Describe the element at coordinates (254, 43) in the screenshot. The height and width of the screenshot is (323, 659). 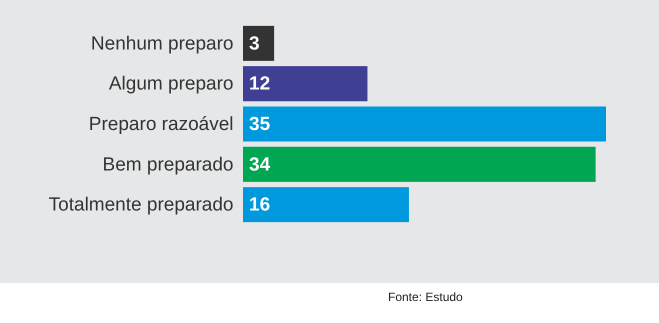
I see `data-label: 3` at that location.